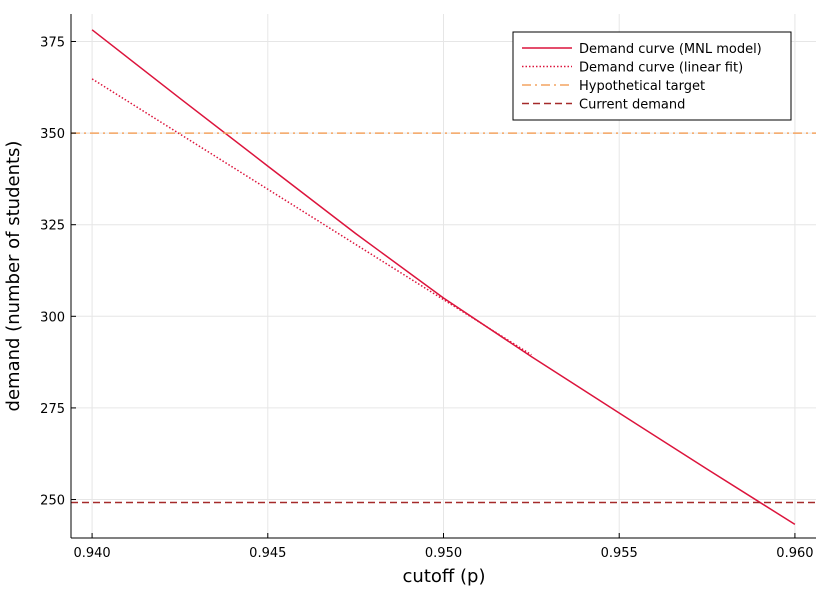  What do you see at coordinates (13, 276) in the screenshot?
I see `y-axis-title: demand (number of students)` at bounding box center [13, 276].